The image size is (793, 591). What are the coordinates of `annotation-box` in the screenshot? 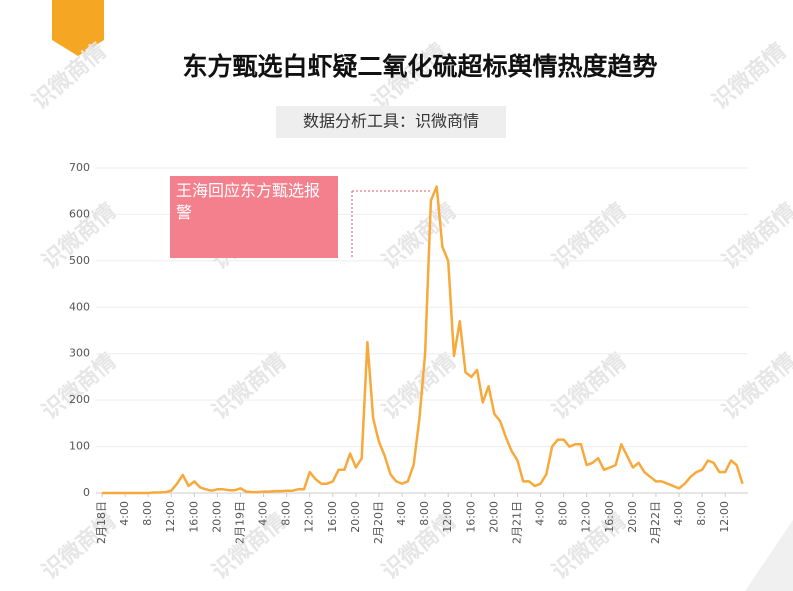 It's located at (254, 217).